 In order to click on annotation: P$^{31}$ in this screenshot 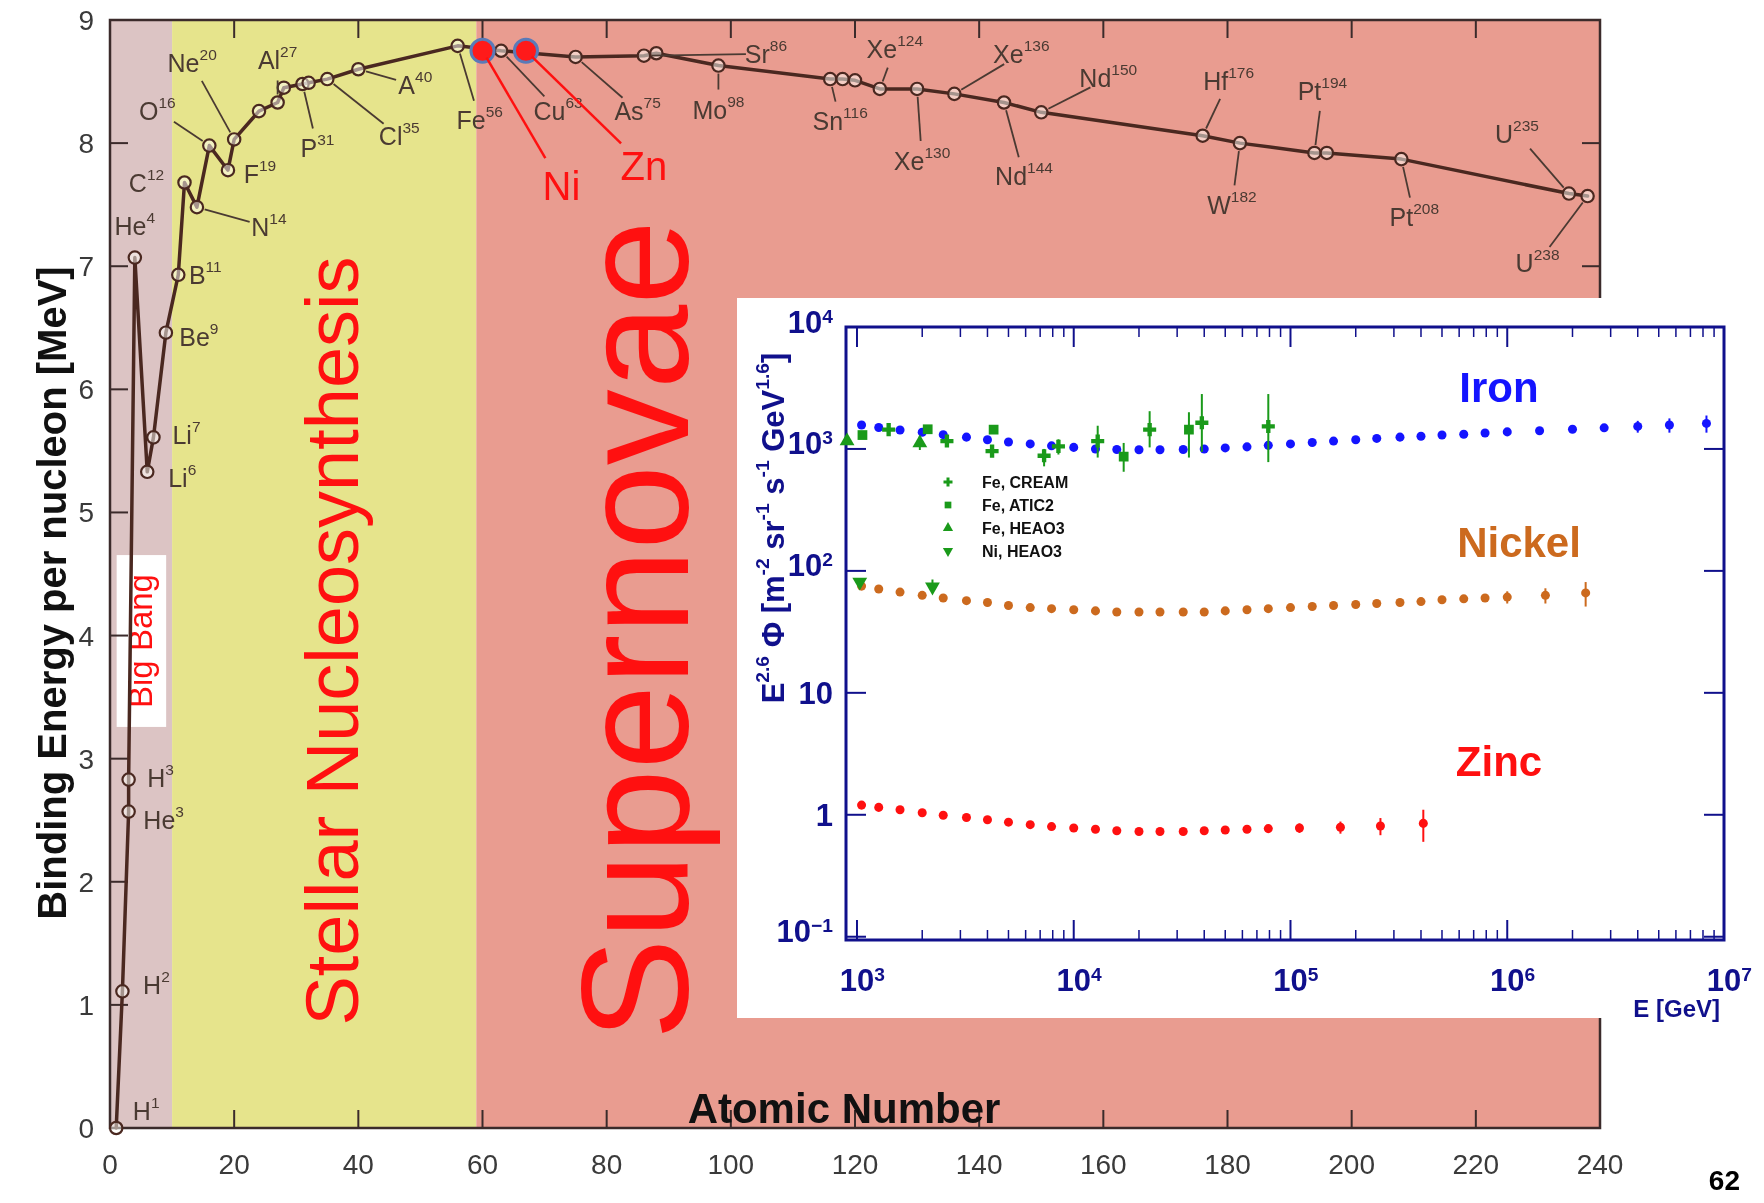, I will do `click(317, 147)`.